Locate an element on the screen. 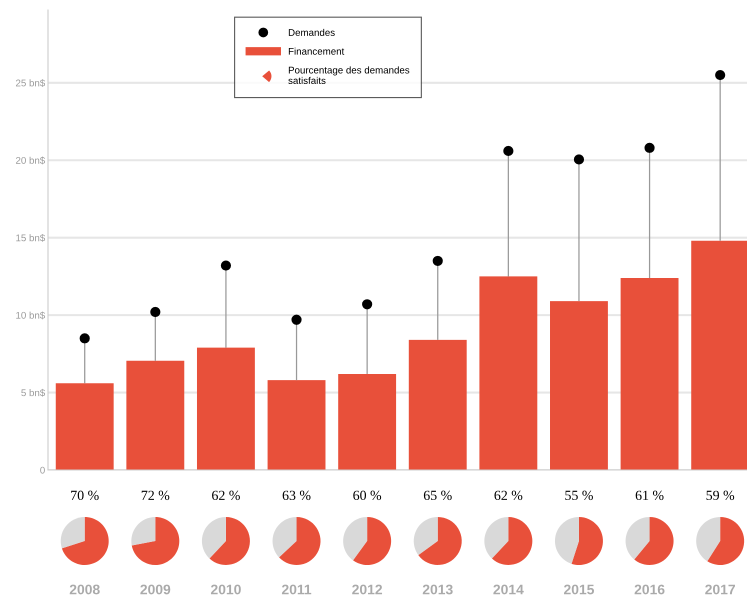 The width and height of the screenshot is (747, 599). chart-title: 63 % is located at coordinates (296, 495).